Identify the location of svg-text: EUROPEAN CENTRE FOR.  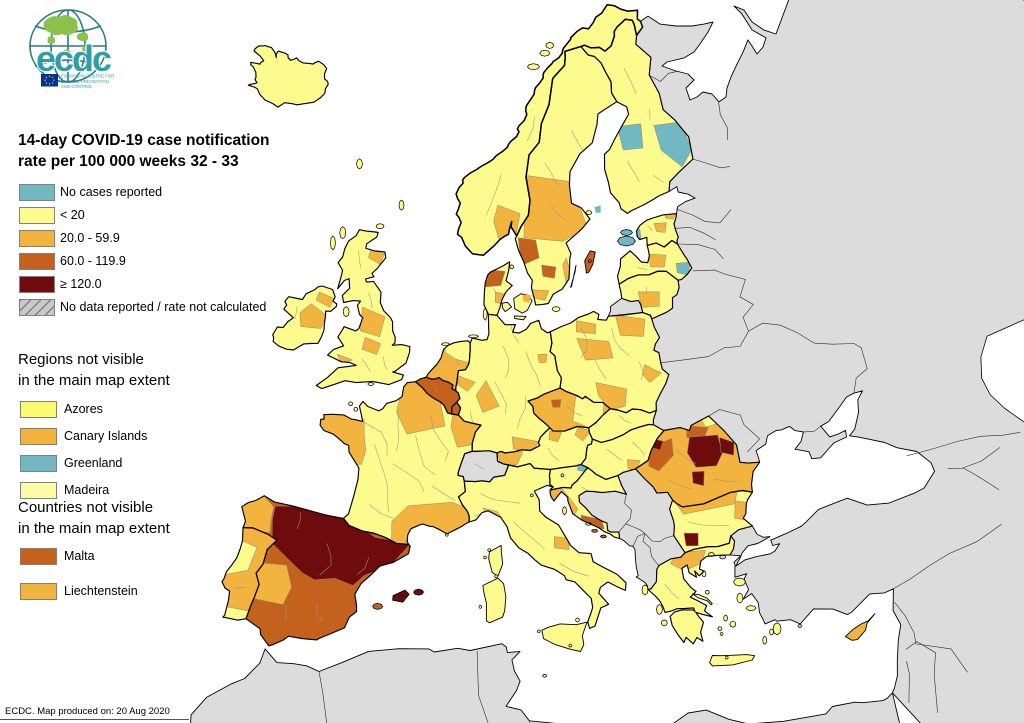
(87, 76).